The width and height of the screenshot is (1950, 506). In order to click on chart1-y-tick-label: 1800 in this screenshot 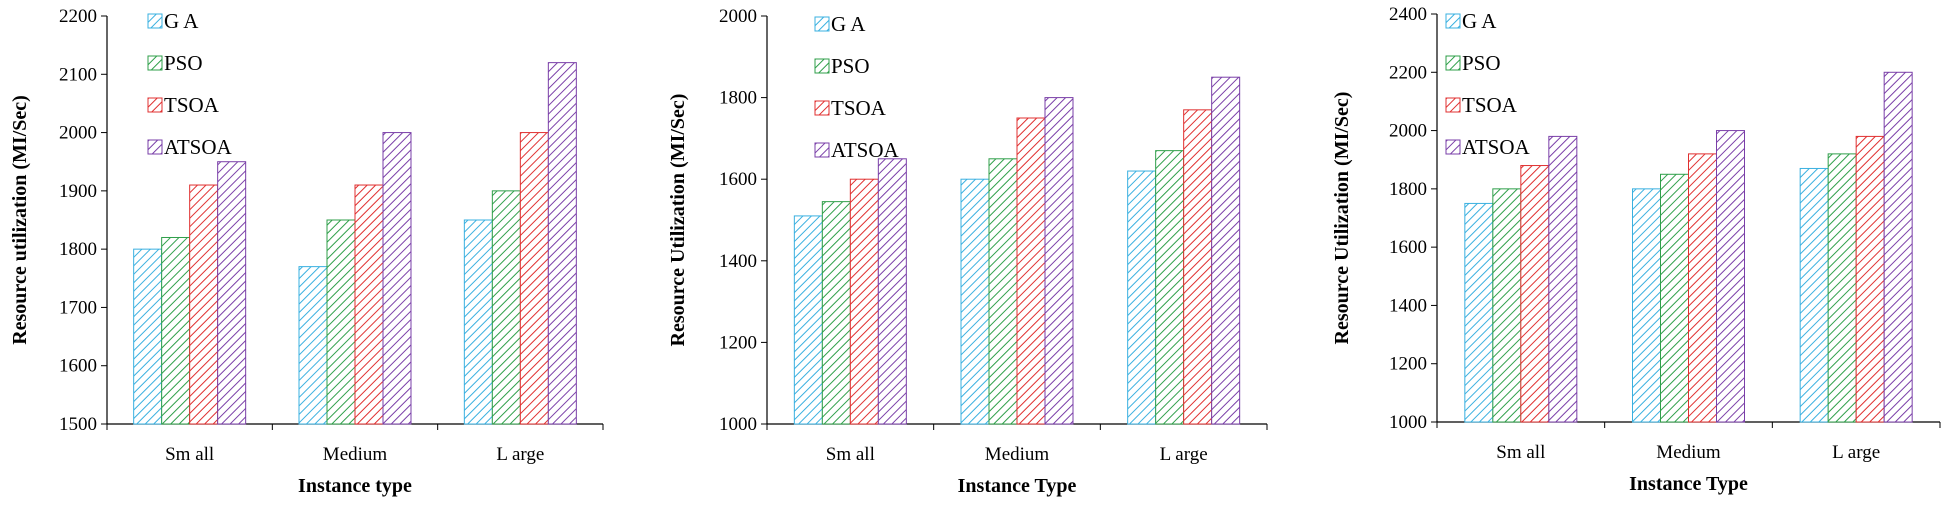, I will do `click(78, 249)`.